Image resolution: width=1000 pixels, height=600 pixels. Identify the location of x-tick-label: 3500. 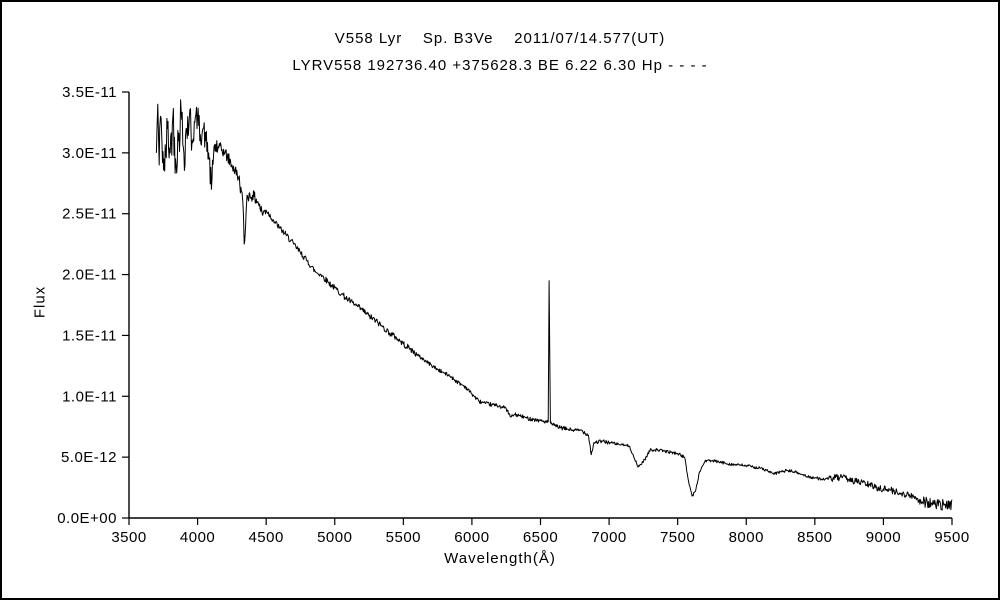
(128, 537).